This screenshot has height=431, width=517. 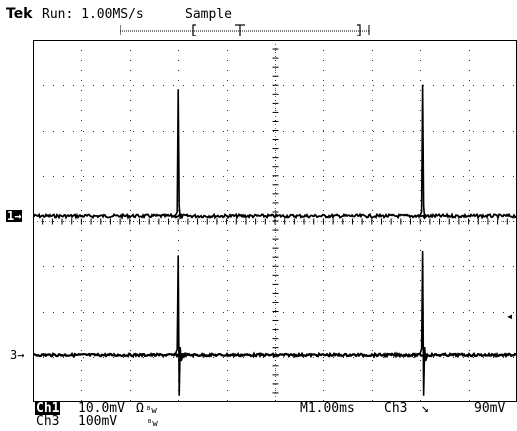 I want to click on ch1-trace, so click(x=275, y=216).